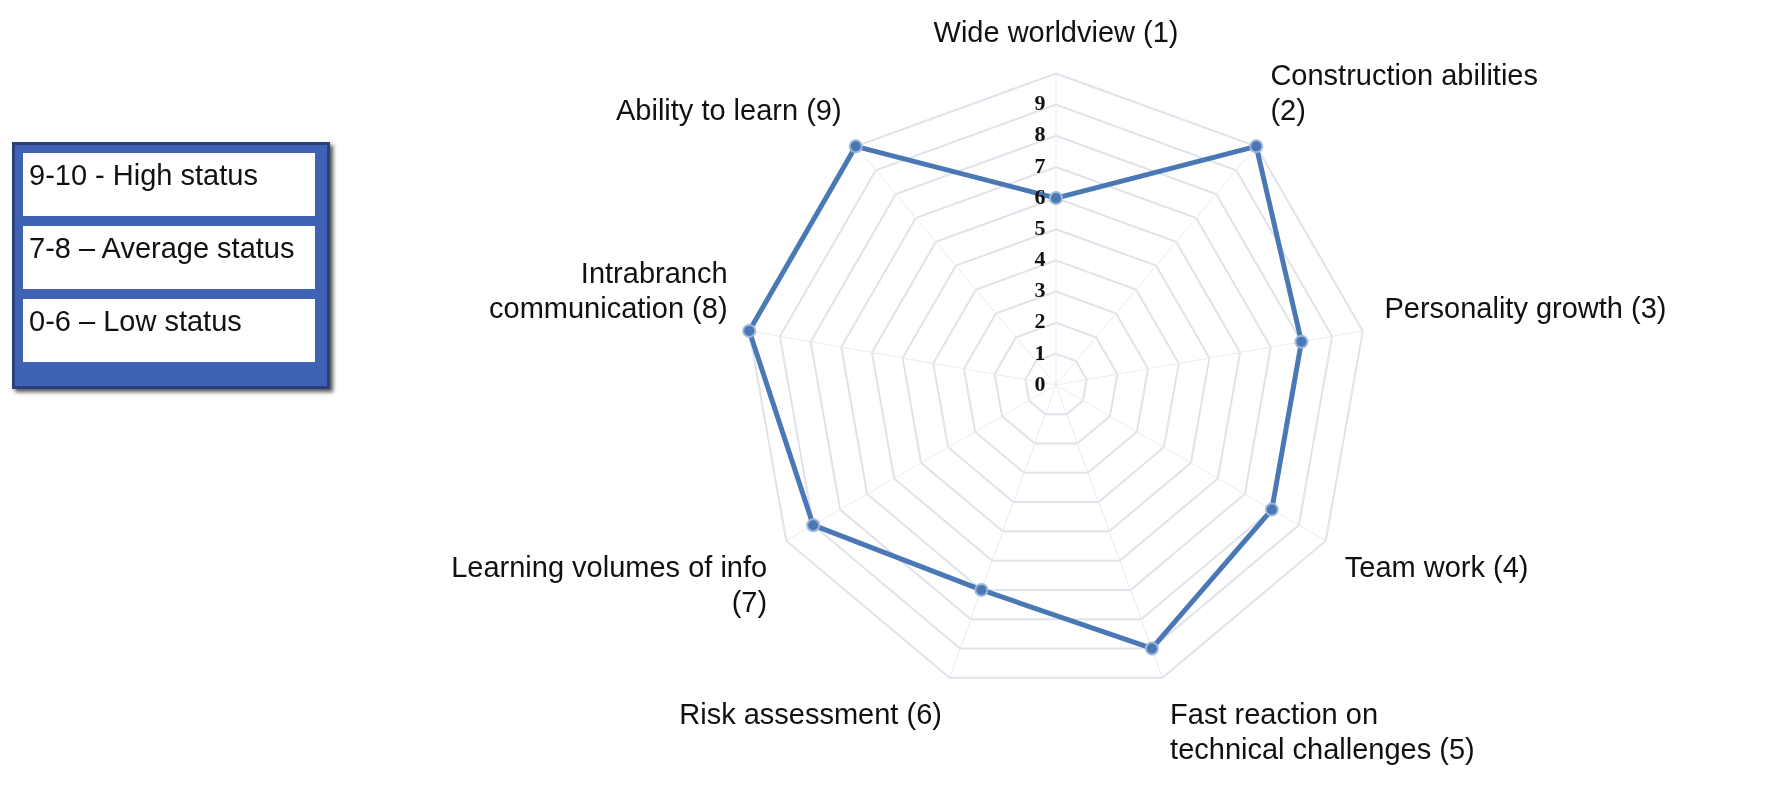 The width and height of the screenshot is (1787, 786). What do you see at coordinates (609, 584) in the screenshot?
I see `spoke-label: Learning volumes of info (7)` at bounding box center [609, 584].